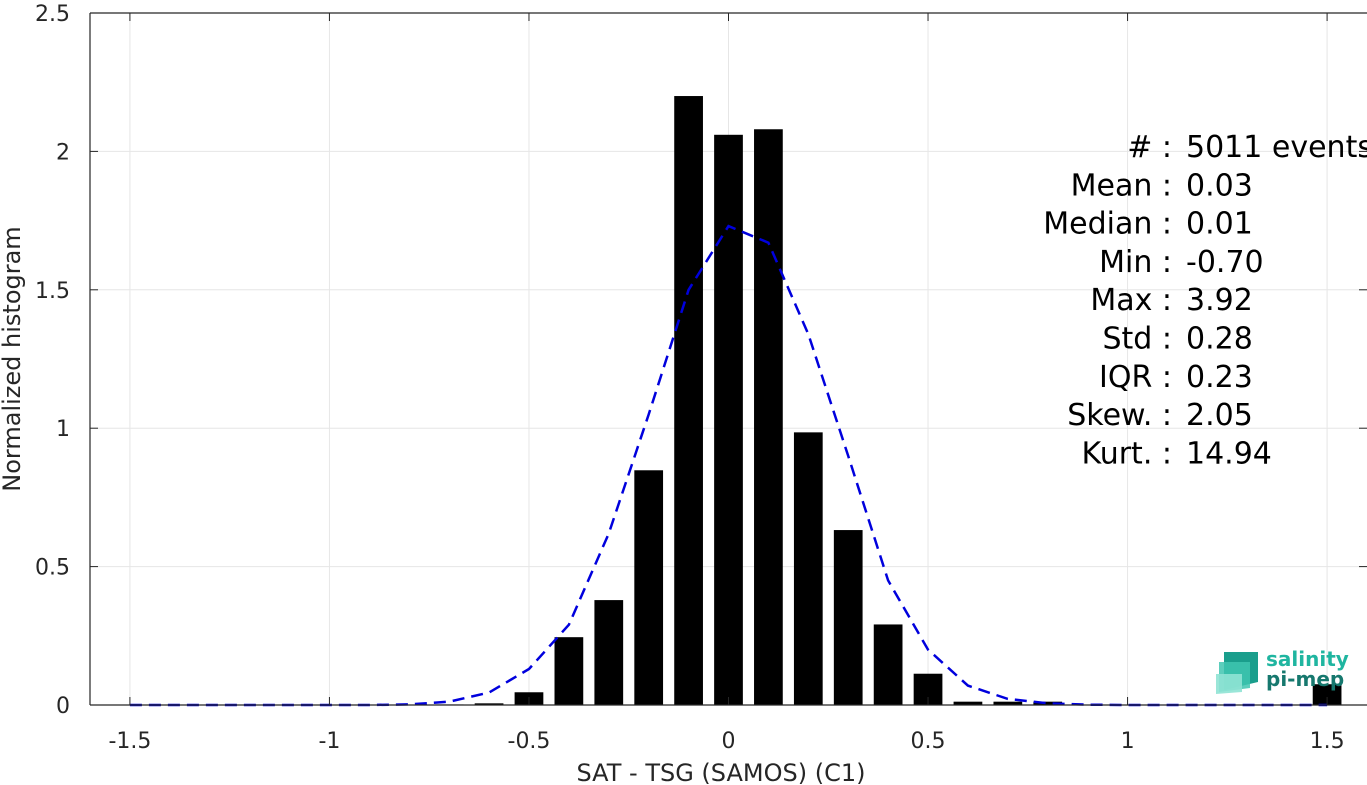 This screenshot has width=1367, height=785. What do you see at coordinates (63, 429) in the screenshot?
I see `y-tick-label: 1` at bounding box center [63, 429].